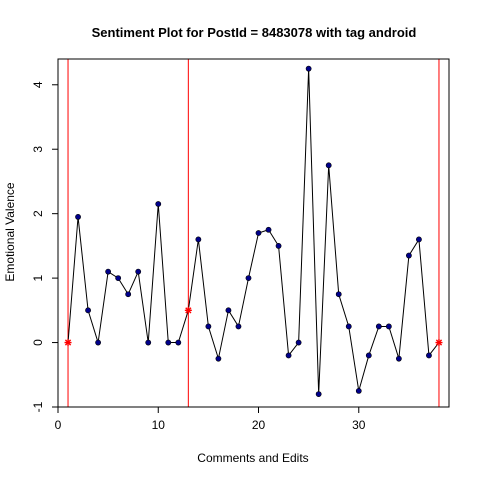  Describe the element at coordinates (38, 277) in the screenshot. I see `y-tick-label: 1` at that location.